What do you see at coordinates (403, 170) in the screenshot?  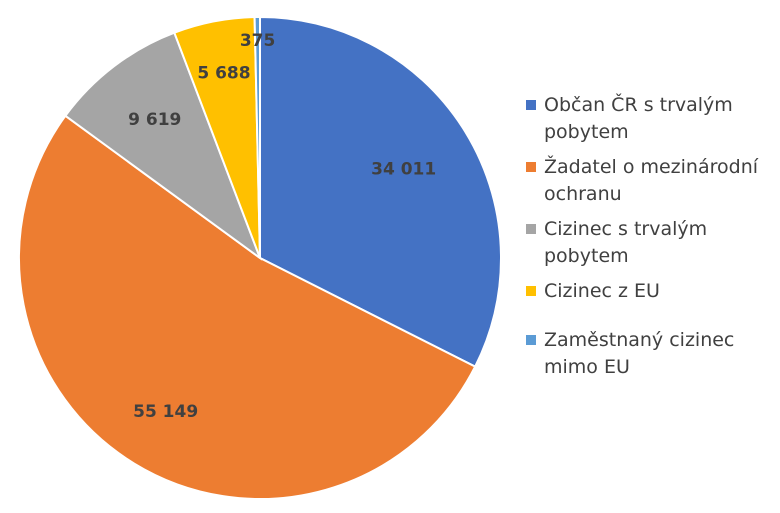 I see `data-label: 34 011` at bounding box center [403, 170].